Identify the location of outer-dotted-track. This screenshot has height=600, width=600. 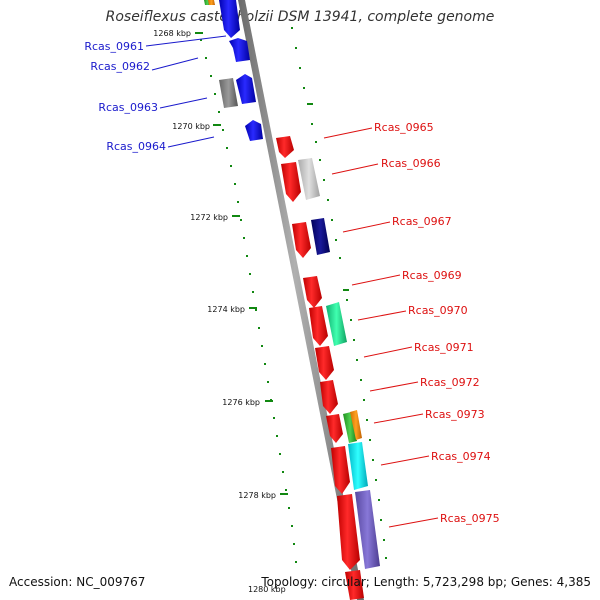
(339, 293).